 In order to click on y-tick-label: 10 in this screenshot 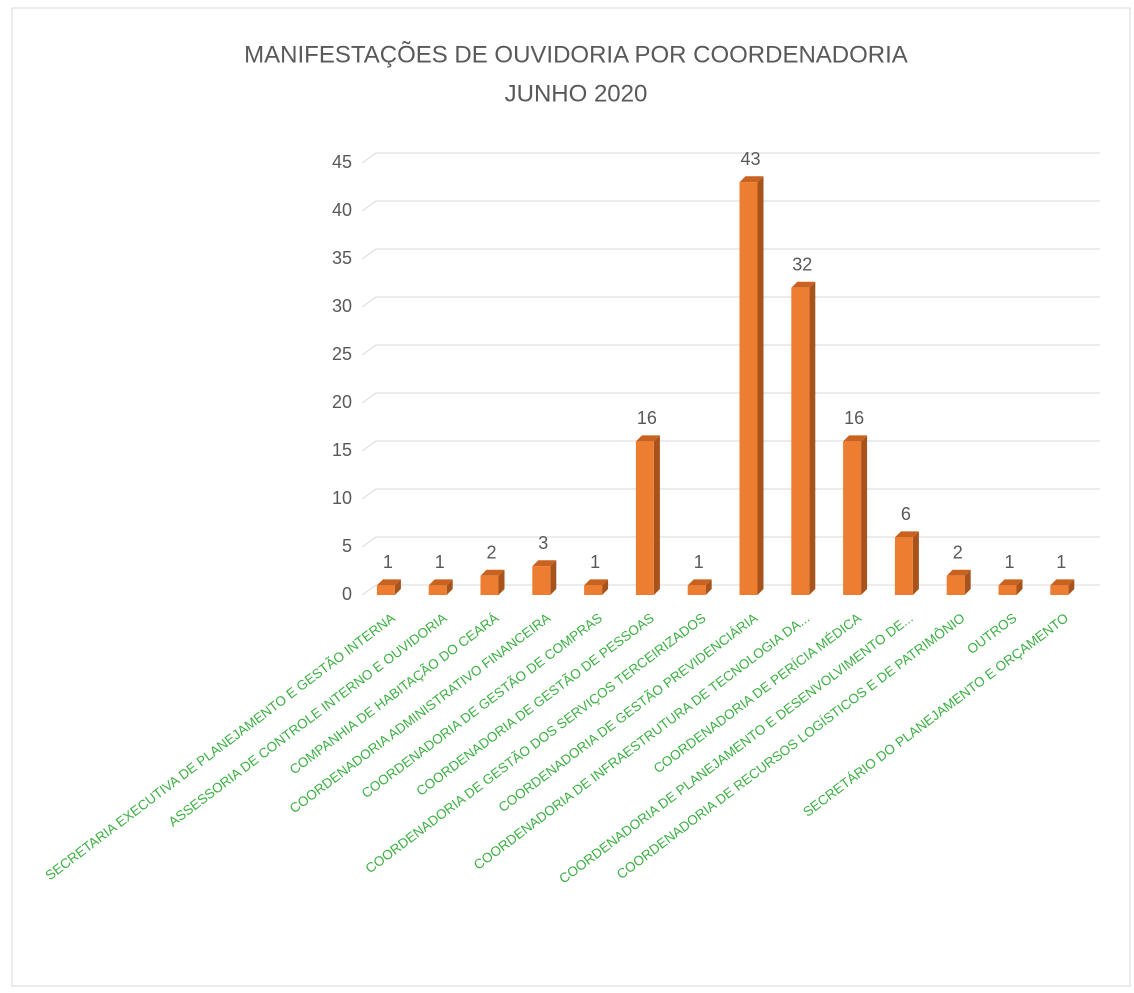, I will do `click(342, 498)`.